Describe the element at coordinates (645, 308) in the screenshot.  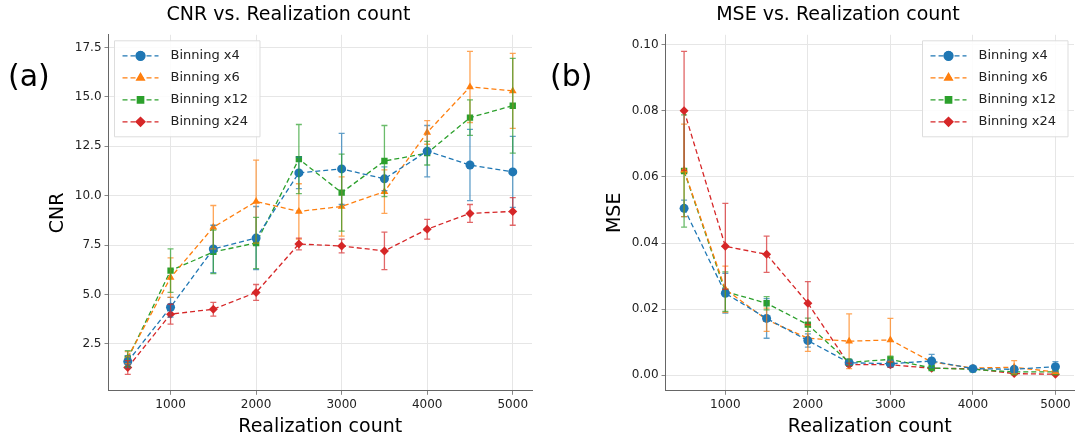
I see `y-tick-label: 0.02` at that location.